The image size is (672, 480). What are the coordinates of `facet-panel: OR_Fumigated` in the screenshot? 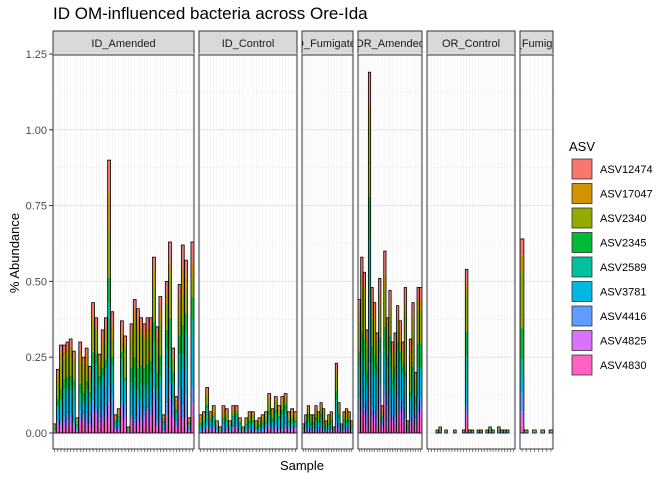 It's located at (536, 241).